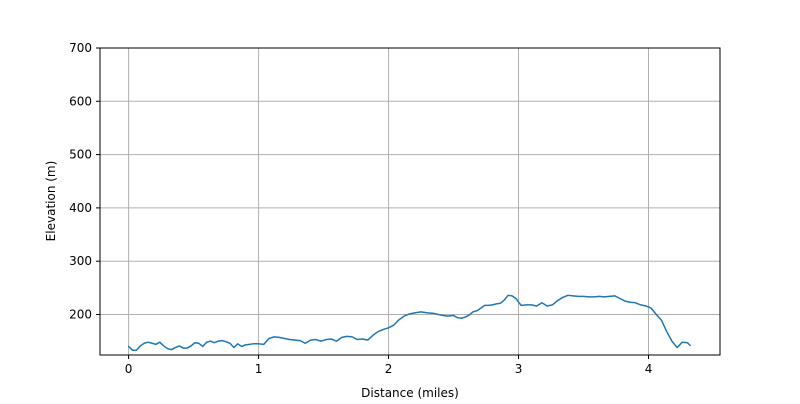  What do you see at coordinates (389, 369) in the screenshot?
I see `x-tick-label-2: 2` at bounding box center [389, 369].